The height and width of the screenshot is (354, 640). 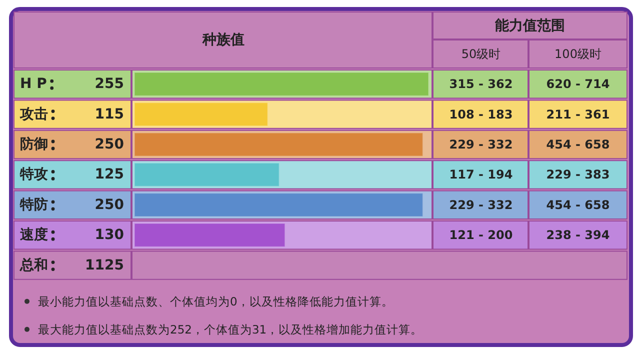 I want to click on category-label: 总和, so click(x=34, y=265).